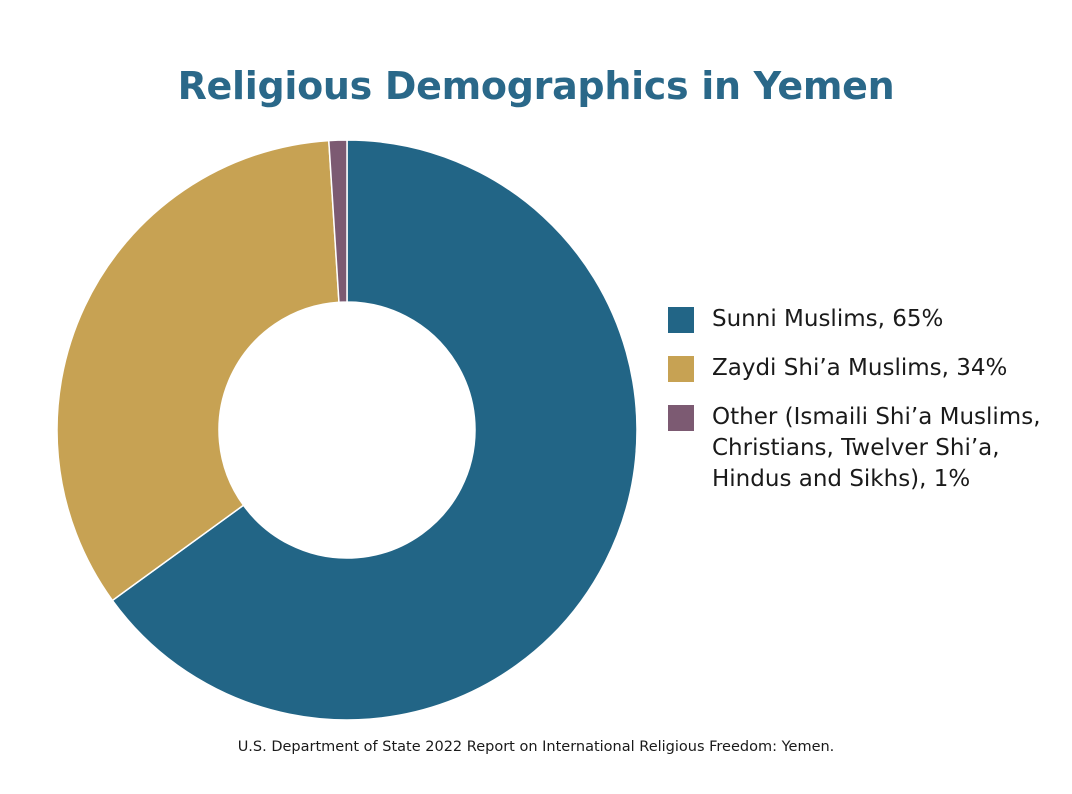  I want to click on chart-title: Religious Demographics in Yemen, so click(536, 86).